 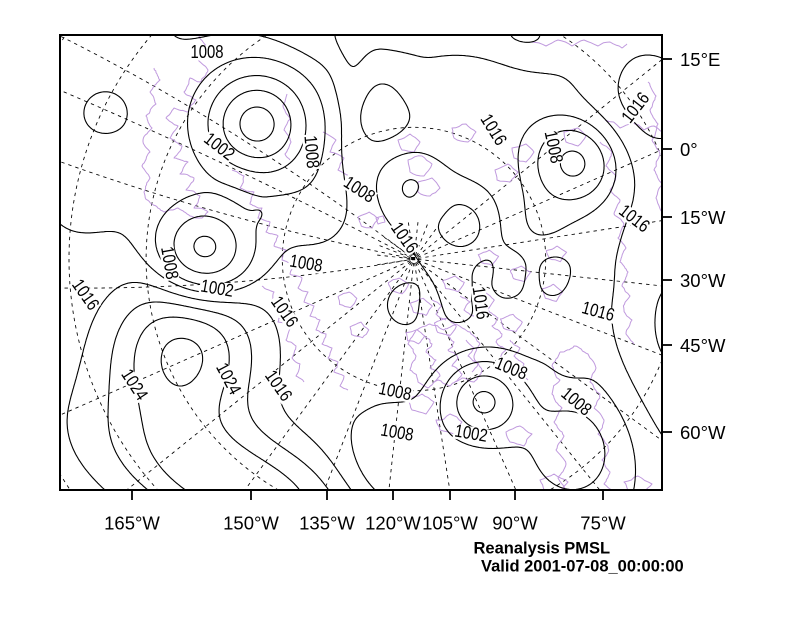 What do you see at coordinates (703, 217) in the screenshot?
I see `svg-text: 15°W` at bounding box center [703, 217].